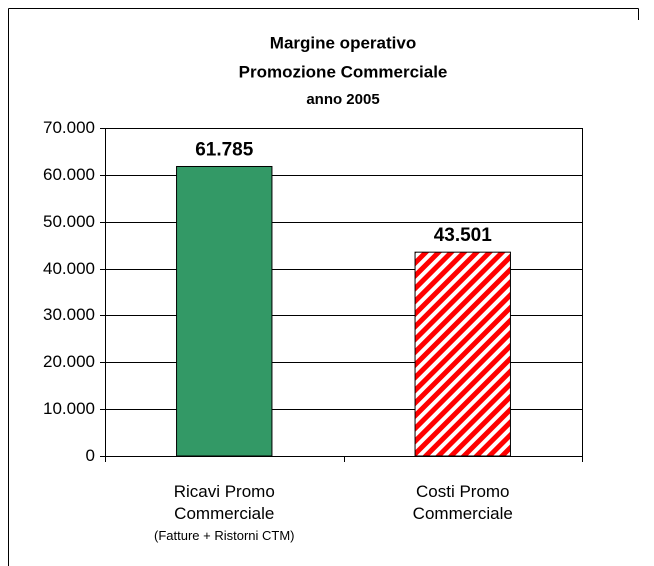 Image resolution: width=654 pixels, height=566 pixels. I want to click on x-tick-note: (Fatture + Ristorni CTM), so click(224, 535).